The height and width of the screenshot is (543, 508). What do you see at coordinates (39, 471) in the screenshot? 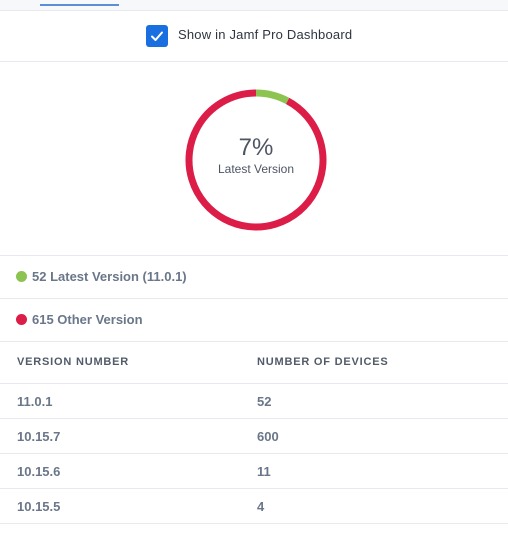
I see `version-cell: 10.15.6` at bounding box center [39, 471].